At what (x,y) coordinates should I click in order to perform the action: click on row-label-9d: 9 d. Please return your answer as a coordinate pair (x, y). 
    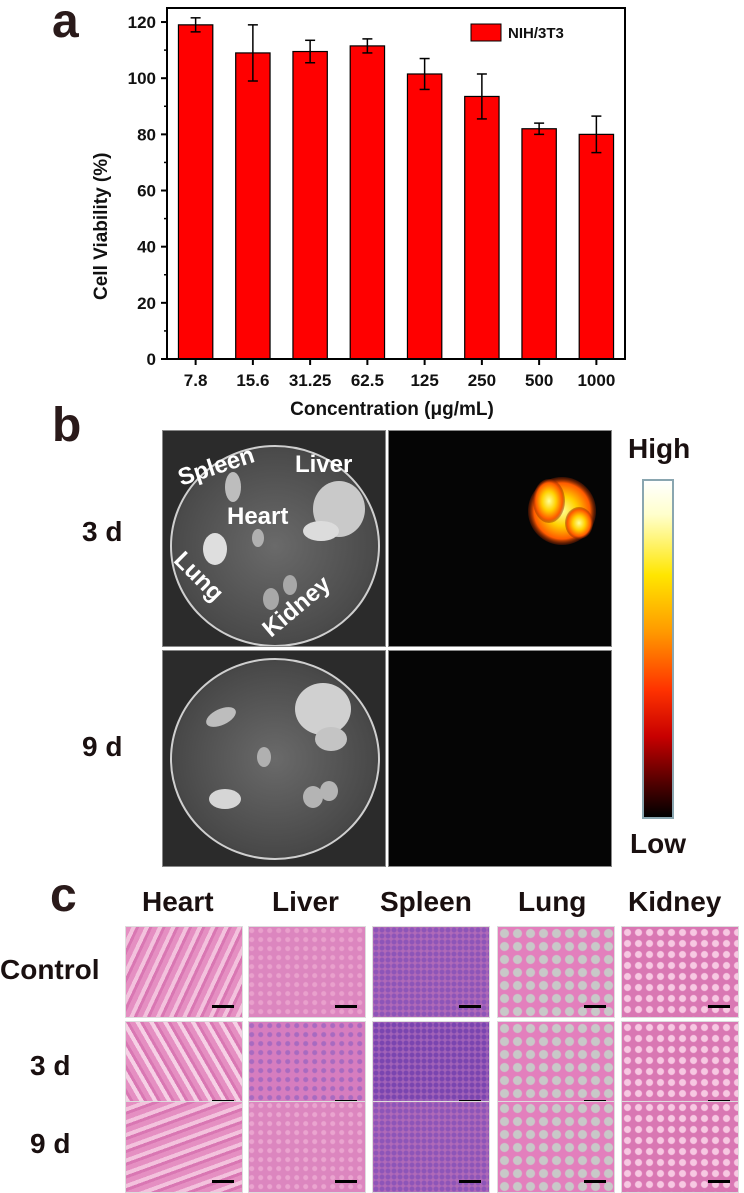
    Looking at the image, I should click on (102, 746).